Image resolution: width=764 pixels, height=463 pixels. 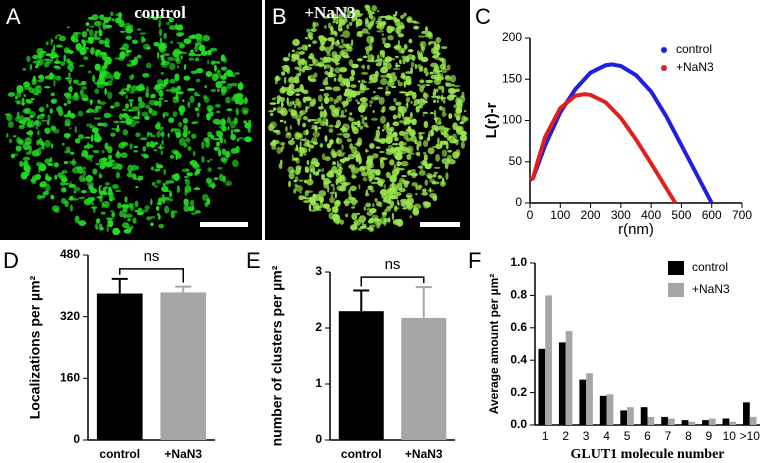 What do you see at coordinates (668, 436) in the screenshot?
I see `x-tick-label: 7` at bounding box center [668, 436].